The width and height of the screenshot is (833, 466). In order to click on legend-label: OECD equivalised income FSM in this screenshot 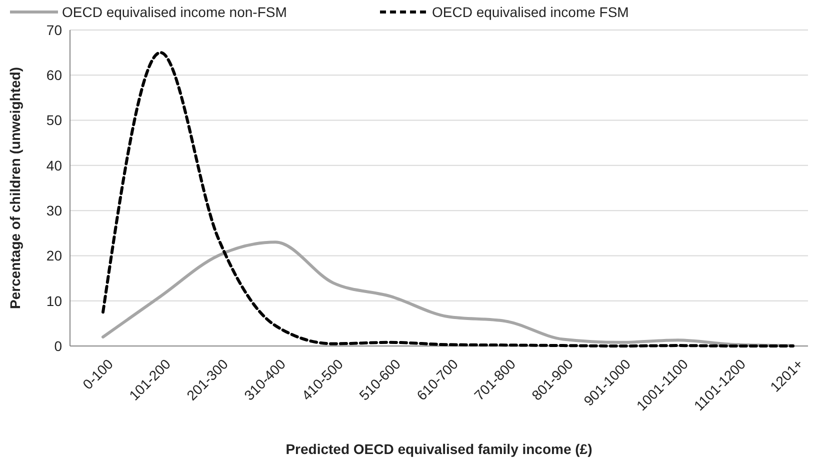, I will do `click(530, 12)`.